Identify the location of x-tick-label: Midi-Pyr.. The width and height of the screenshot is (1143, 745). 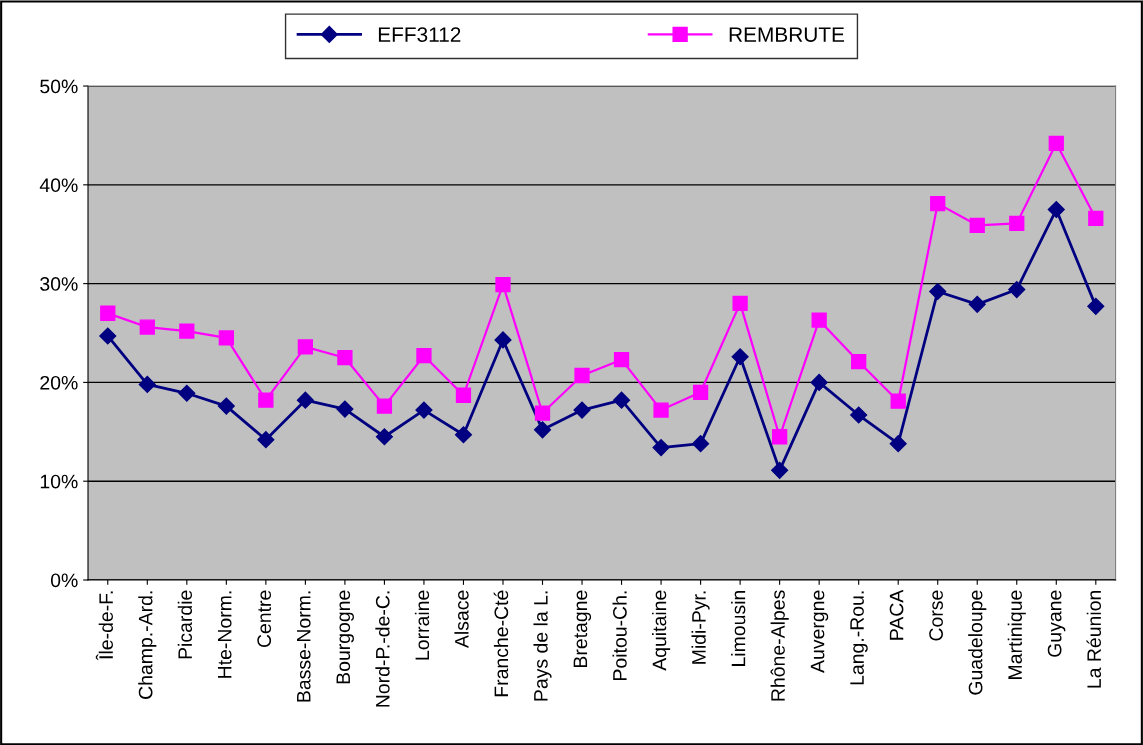
(700, 627).